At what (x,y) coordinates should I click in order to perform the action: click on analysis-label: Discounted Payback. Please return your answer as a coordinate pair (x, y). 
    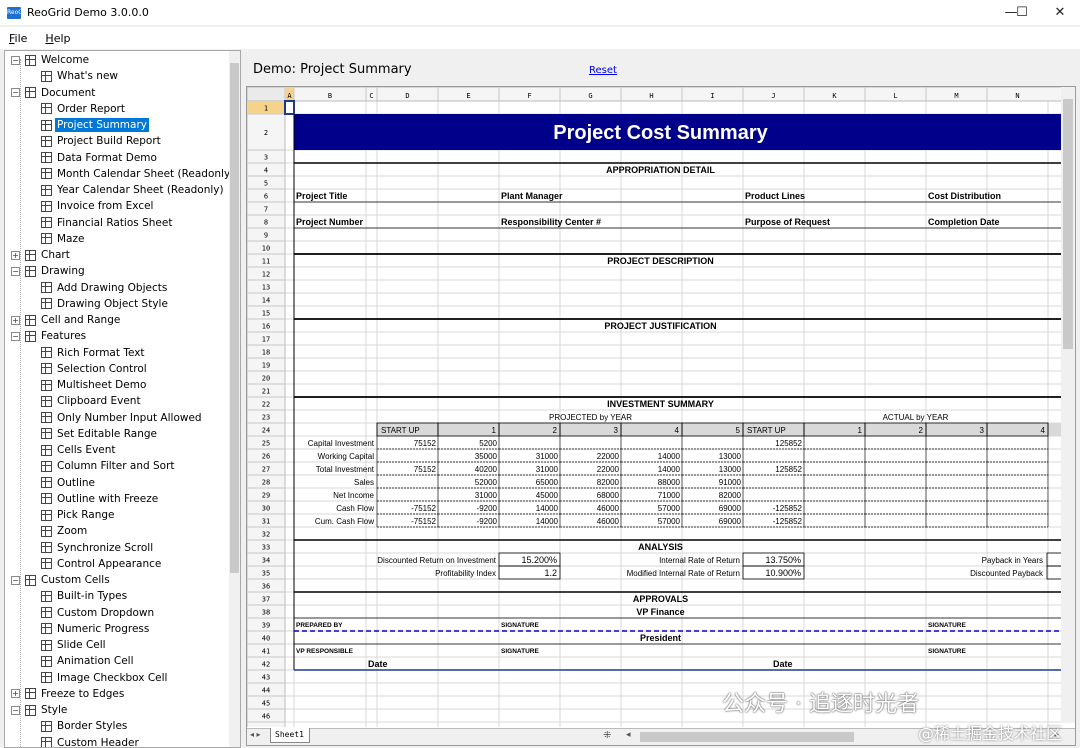
    Looking at the image, I should click on (1007, 573).